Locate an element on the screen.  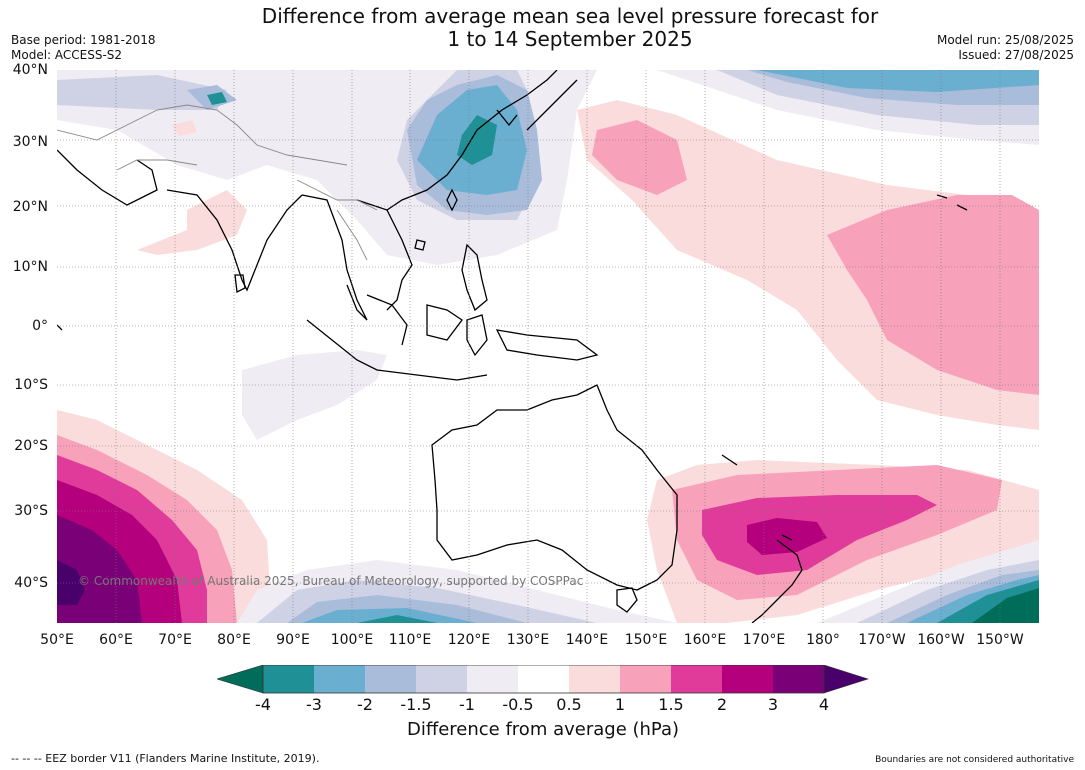
indonesia-coast is located at coordinates (452, 337).